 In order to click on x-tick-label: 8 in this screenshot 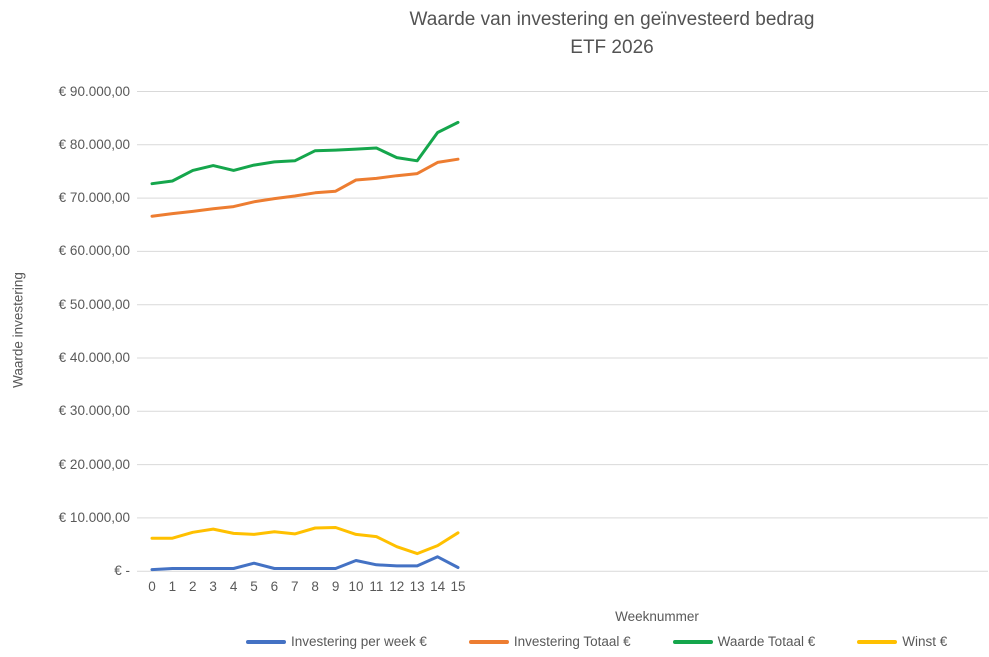, I will do `click(315, 586)`.